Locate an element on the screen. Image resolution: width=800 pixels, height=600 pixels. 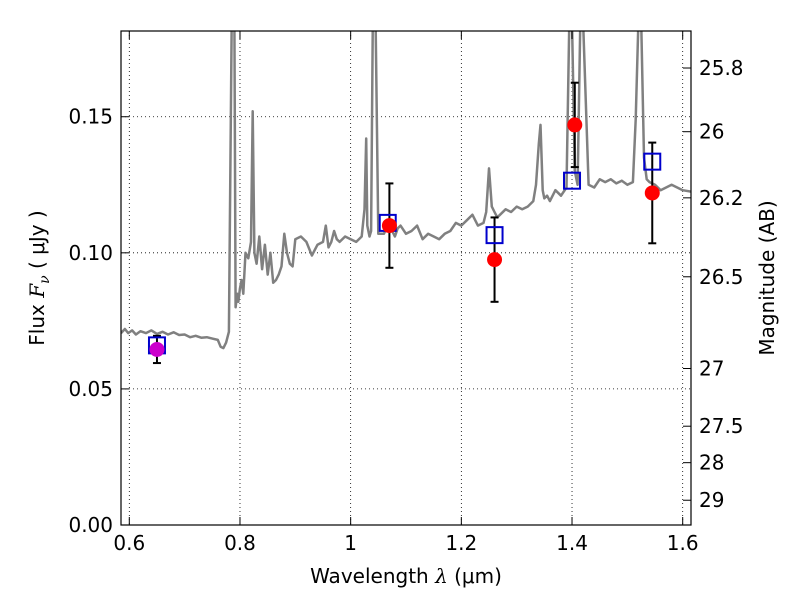
x-tick-label: 0.8 is located at coordinates (240, 543).